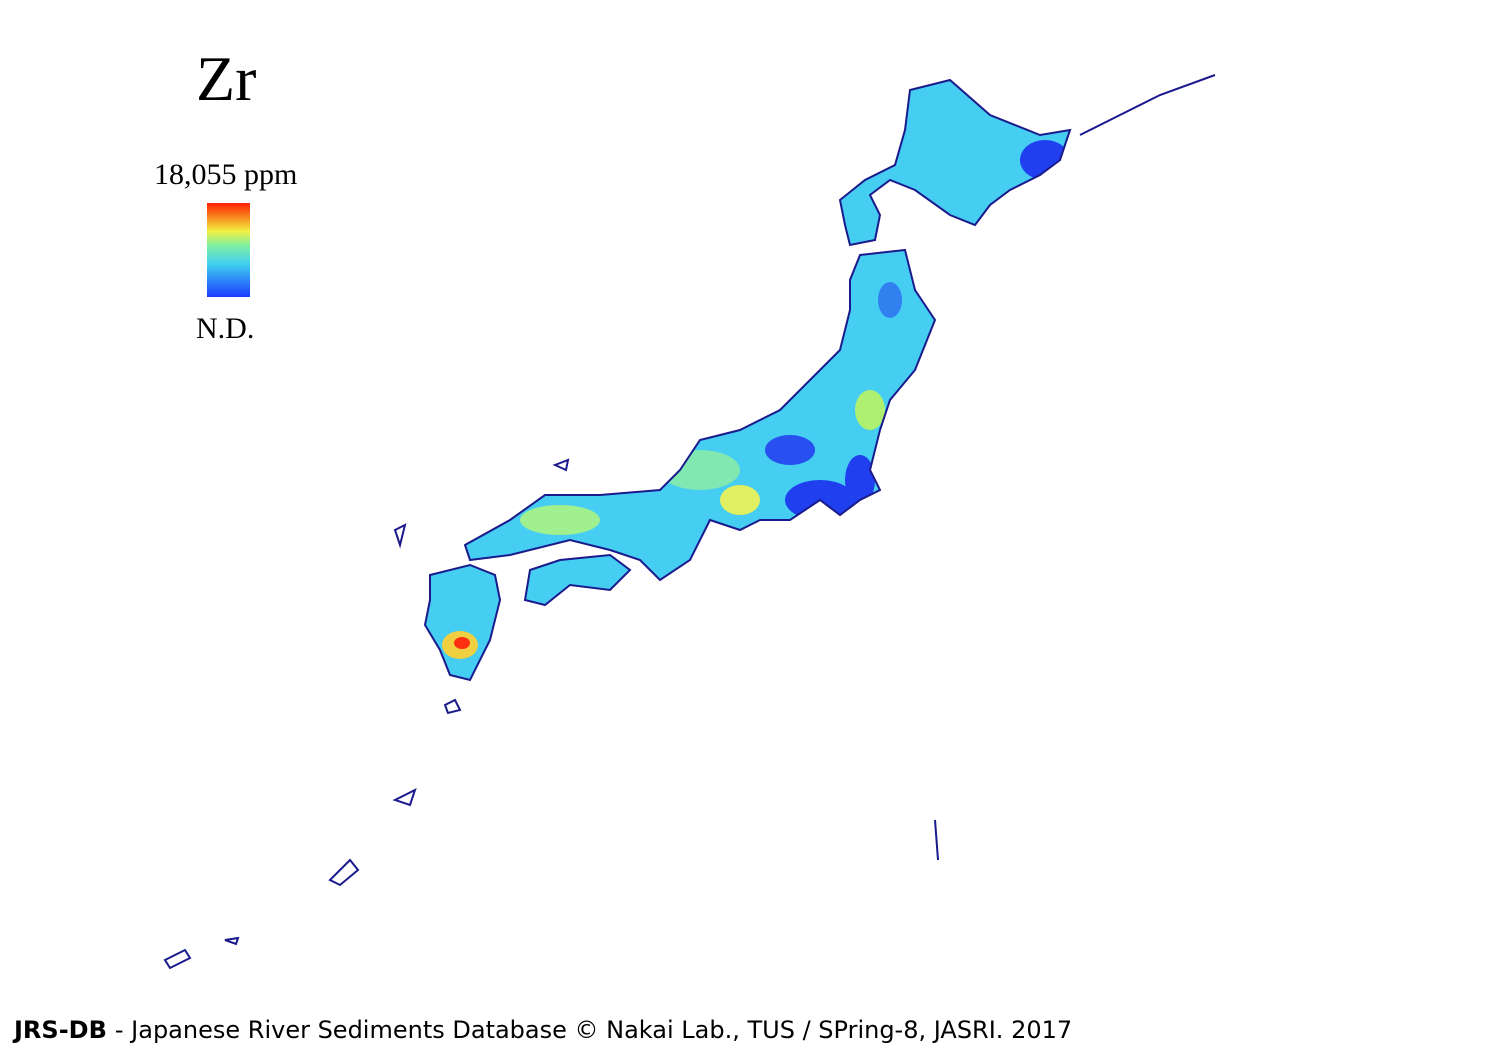 Image resolution: width=1500 pixels, height=1063 pixels. Describe the element at coordinates (60, 1030) in the screenshot. I see `footer-brand: JRS-DB` at that location.